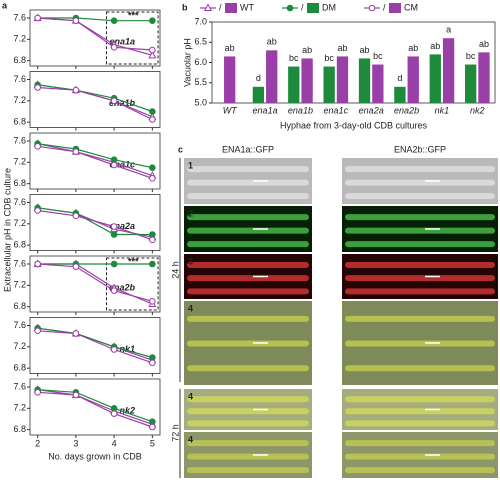  What do you see at coordinates (180, 149) in the screenshot?
I see `panel-label: c` at bounding box center [180, 149].